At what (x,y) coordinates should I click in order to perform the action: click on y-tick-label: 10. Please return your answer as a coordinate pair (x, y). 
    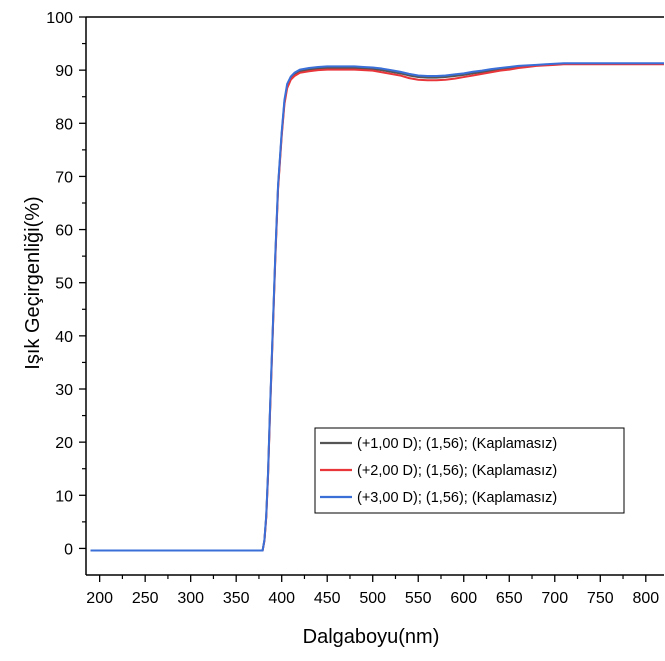
    Looking at the image, I should click on (64, 496).